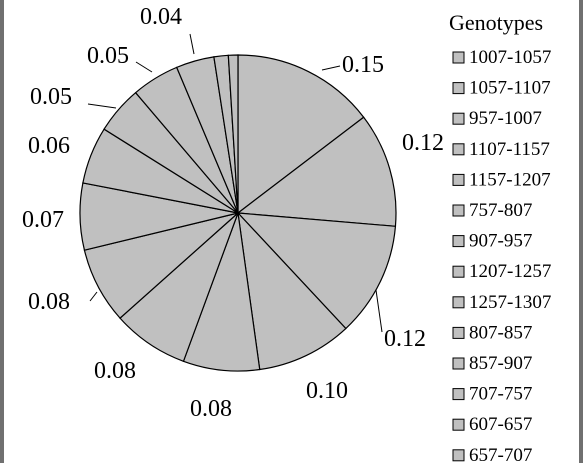 This screenshot has height=463, width=583. What do you see at coordinates (327, 391) in the screenshot?
I see `slice-label-1107-1157: 0.10` at bounding box center [327, 391].